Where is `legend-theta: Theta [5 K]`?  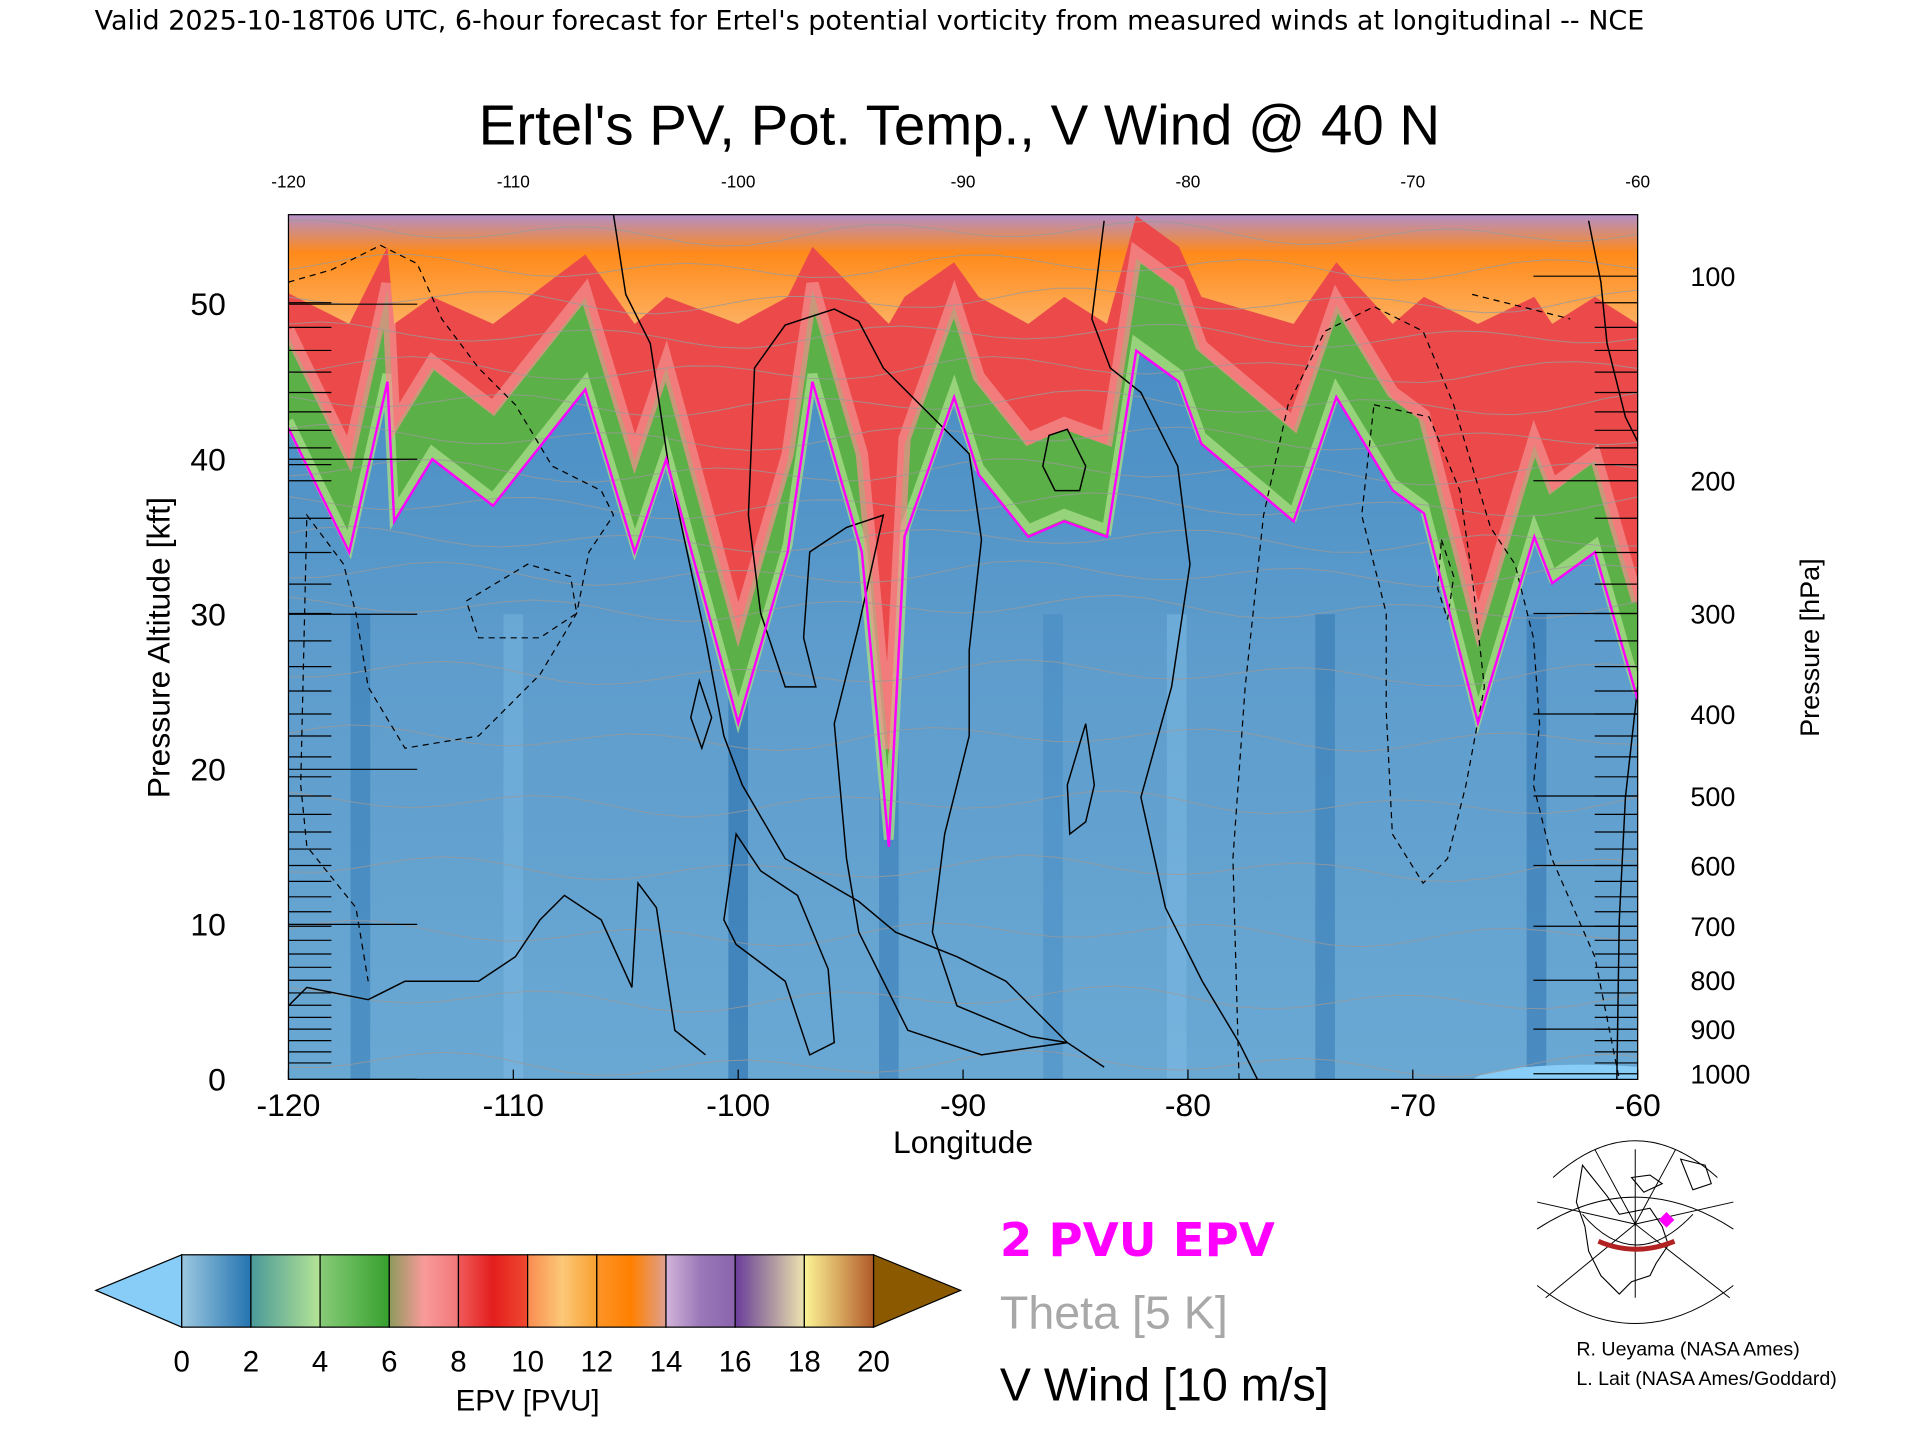 legend-theta: Theta [5 K] is located at coordinates (1114, 1312).